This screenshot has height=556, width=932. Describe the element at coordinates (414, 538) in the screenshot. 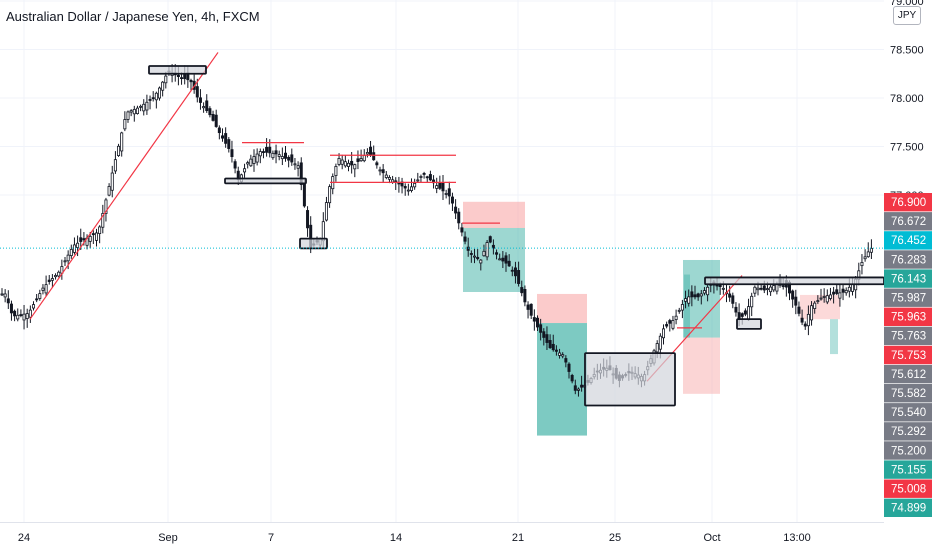

I see `time-axis-labels: 24 Sep 7 14 21 25 Oct 13:00` at that location.